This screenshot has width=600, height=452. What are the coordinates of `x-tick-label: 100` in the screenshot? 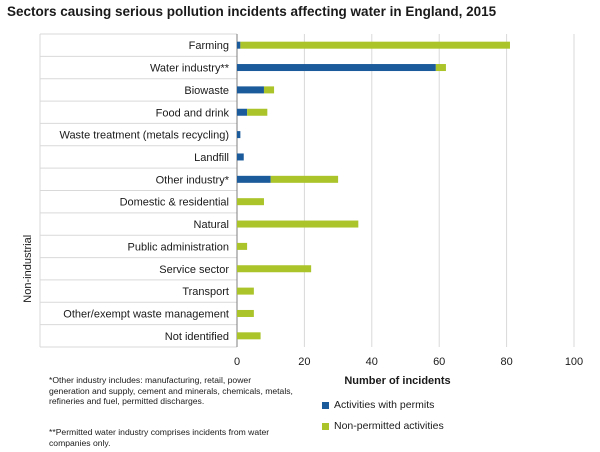 It's located at (574, 362).